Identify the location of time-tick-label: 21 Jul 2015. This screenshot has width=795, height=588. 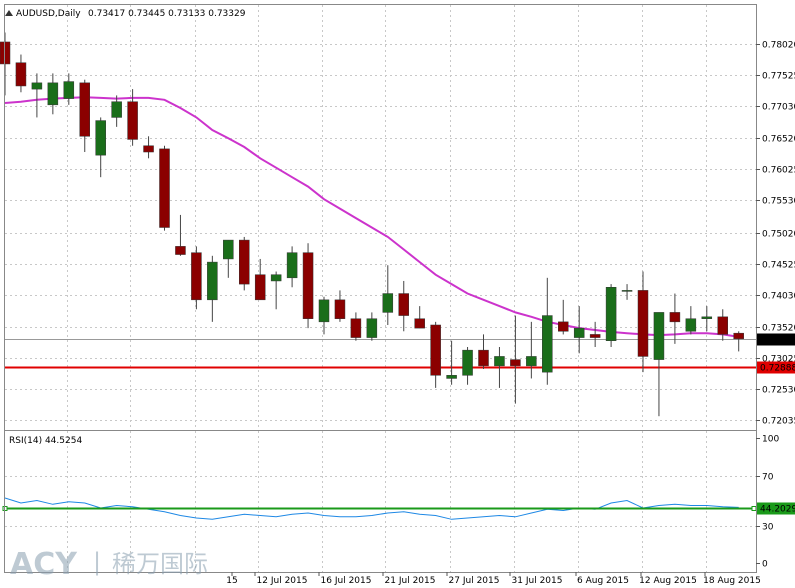
(410, 581).